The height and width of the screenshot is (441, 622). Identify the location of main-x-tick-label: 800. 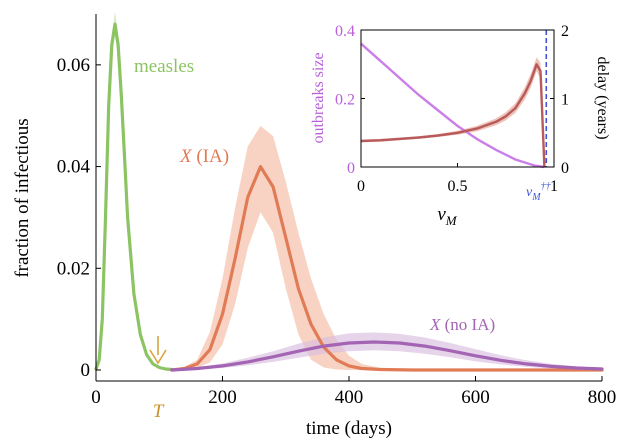
(602, 397).